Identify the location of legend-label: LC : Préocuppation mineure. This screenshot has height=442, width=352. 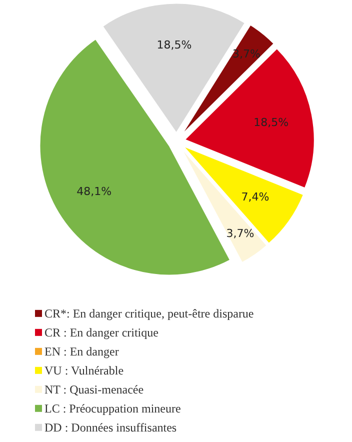
(112, 408).